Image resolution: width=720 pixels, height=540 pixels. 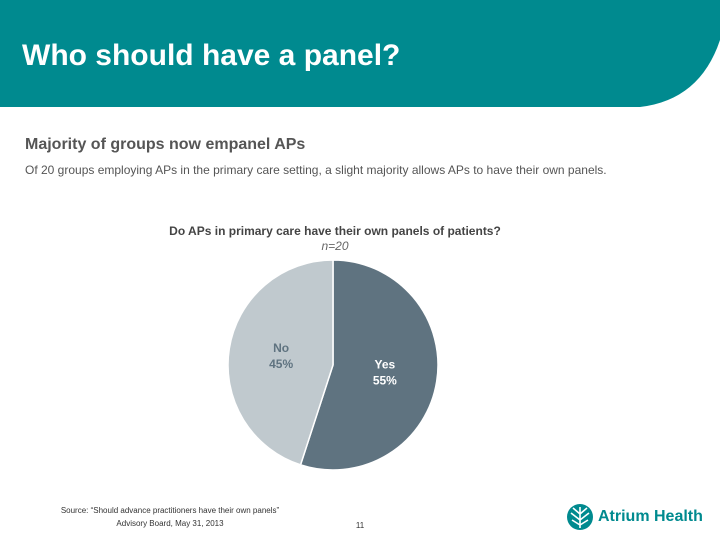 I want to click on page-number: 11, so click(x=360, y=525).